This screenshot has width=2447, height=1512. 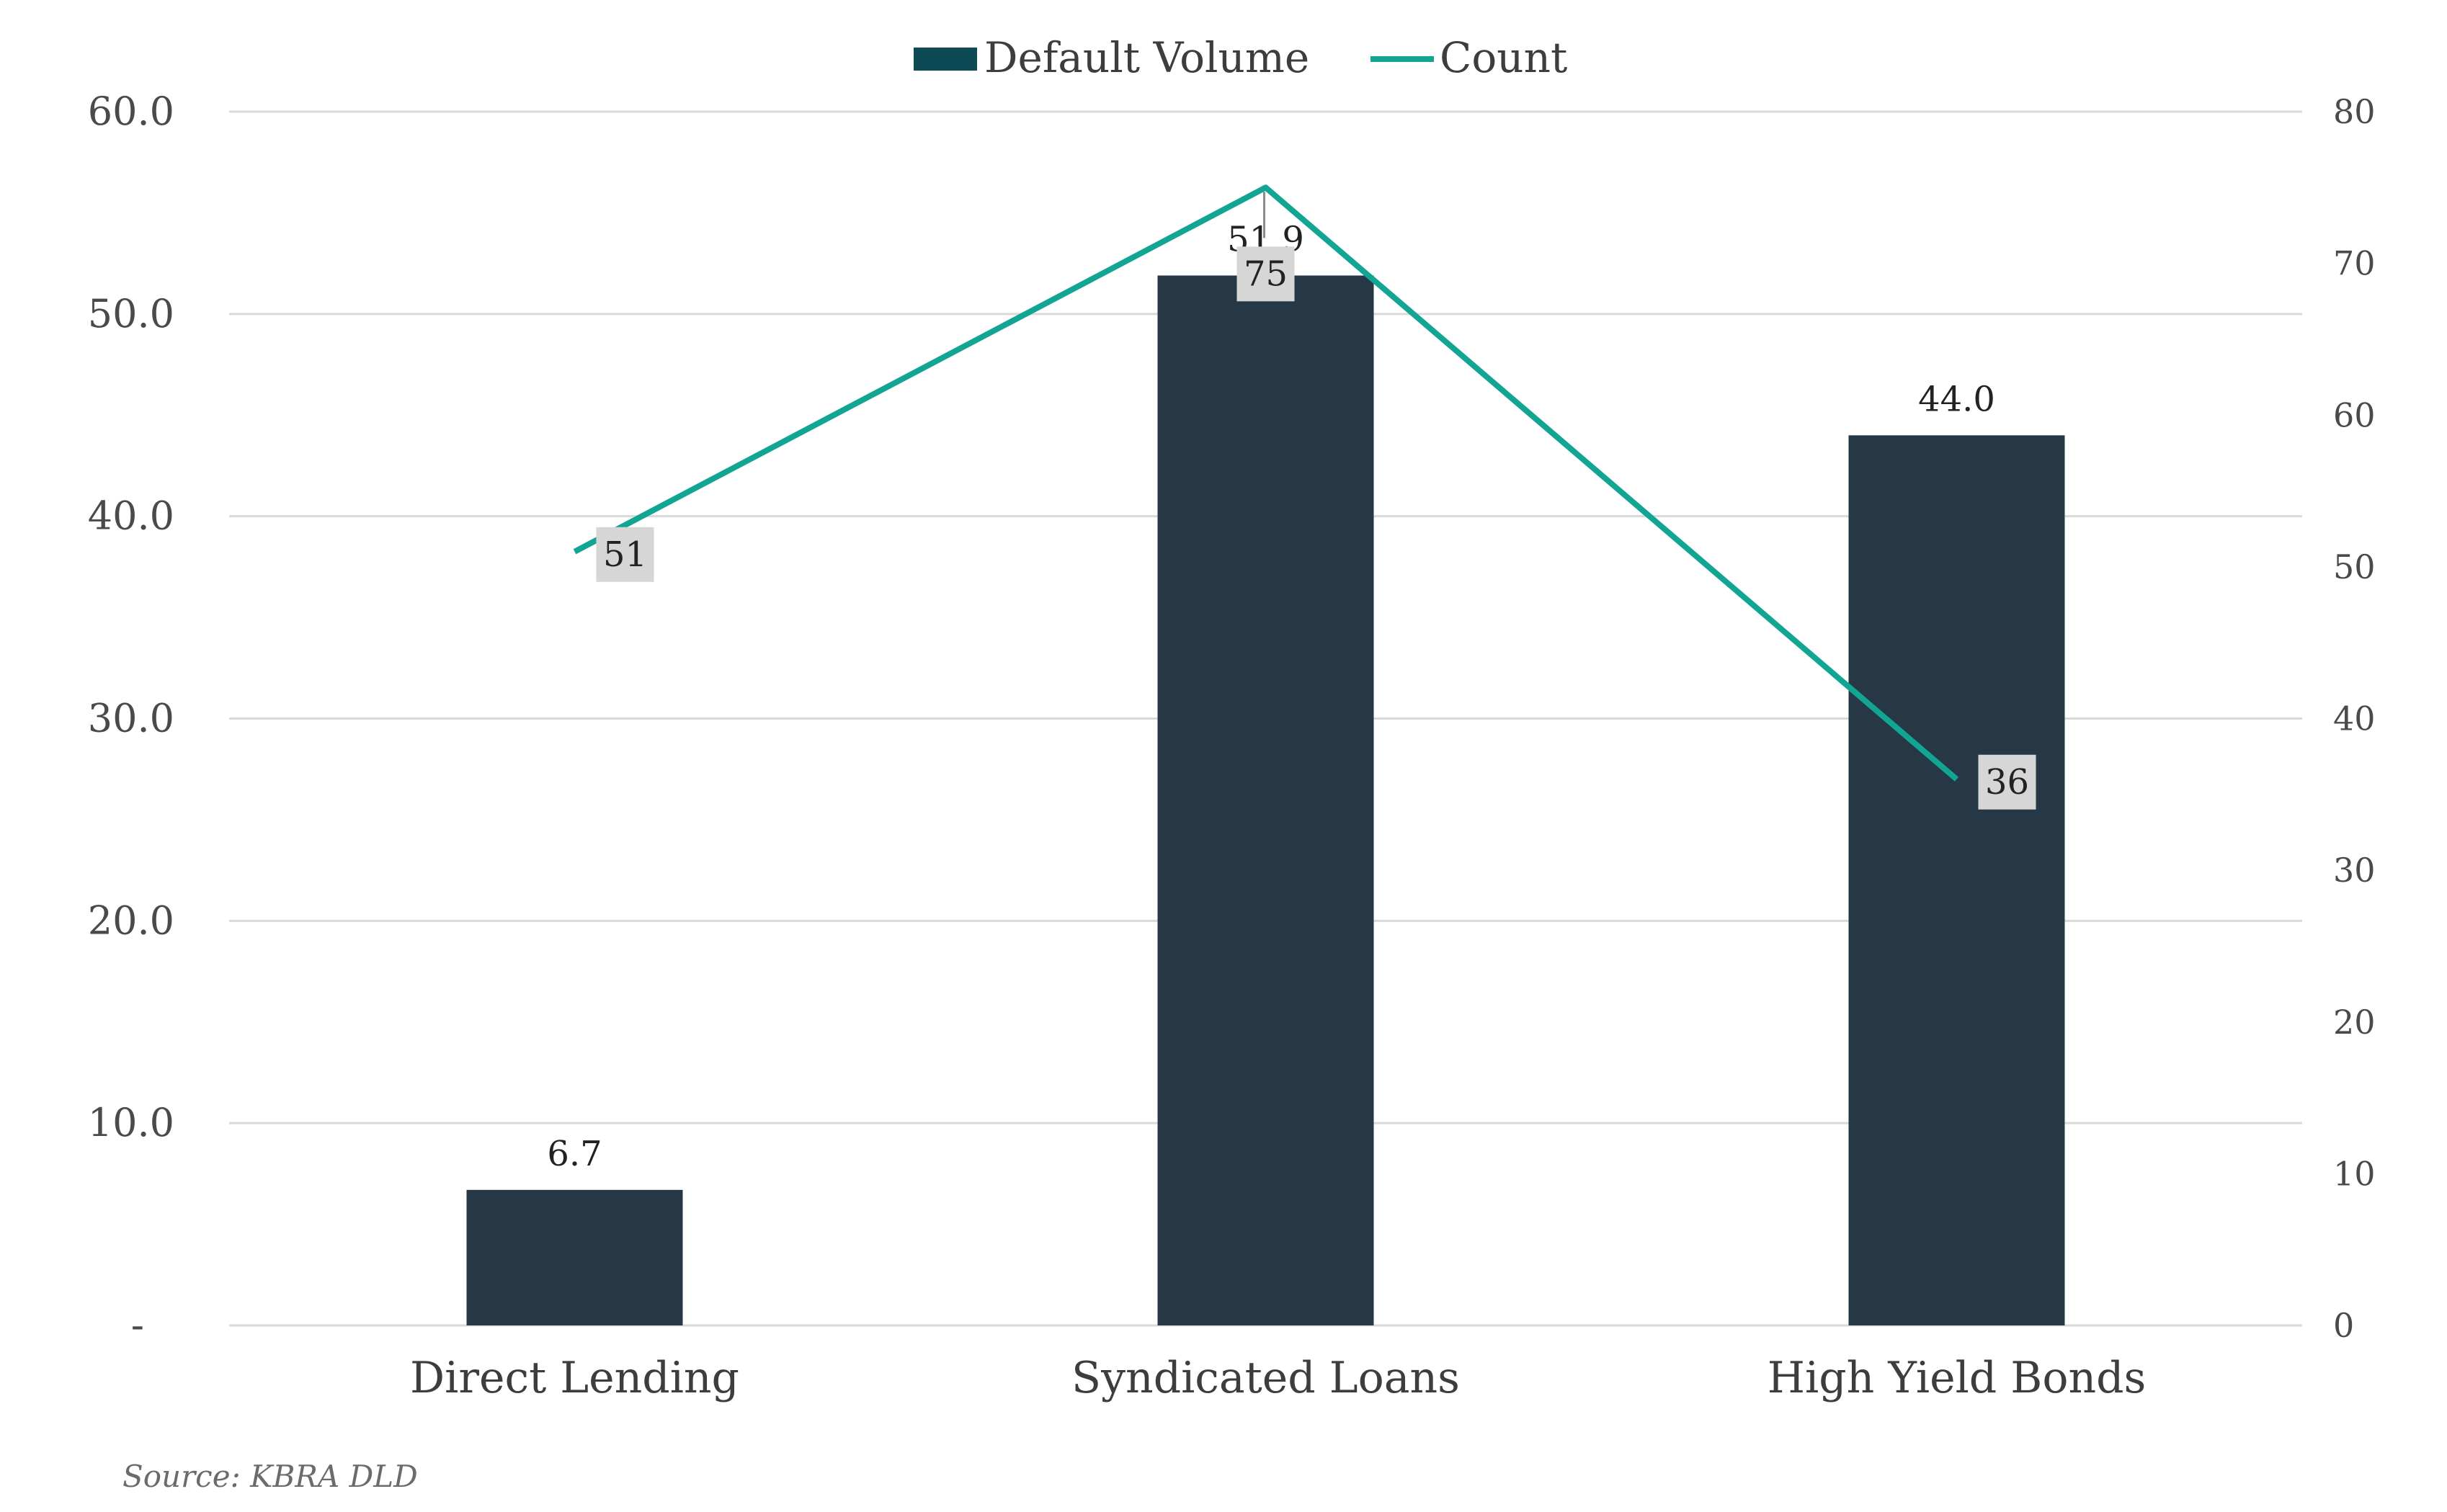 I want to click on left-axis-tick-label: 60.0, so click(x=131, y=111).